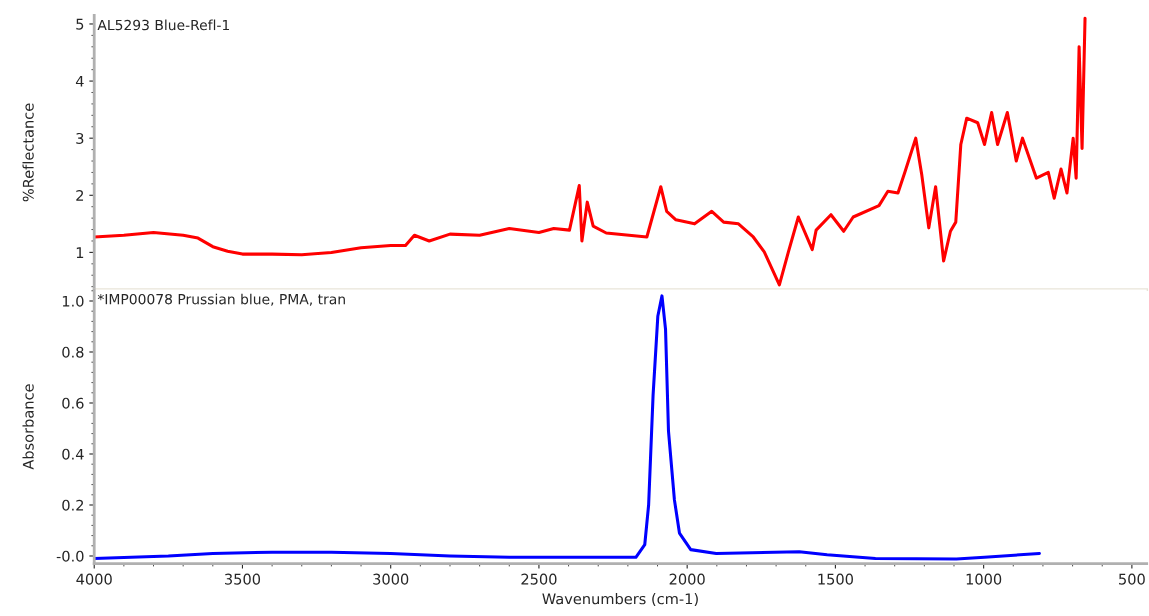  Describe the element at coordinates (73, 454) in the screenshot. I see `y-tick-label: 0.4` at that location.